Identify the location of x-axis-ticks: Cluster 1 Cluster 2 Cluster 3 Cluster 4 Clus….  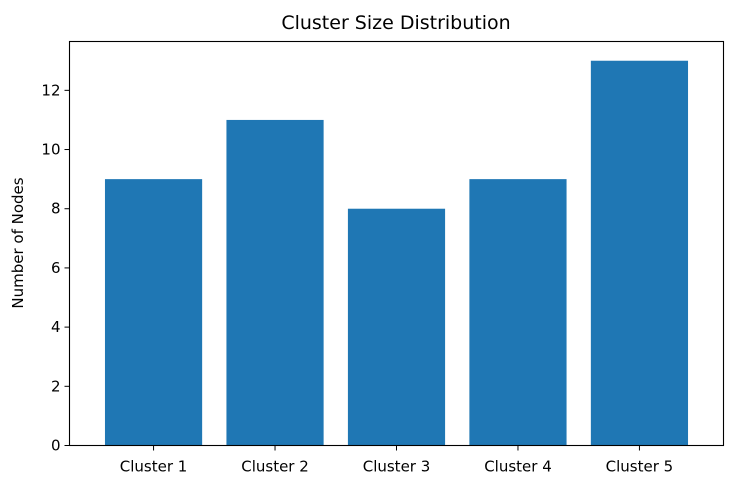
(397, 460).